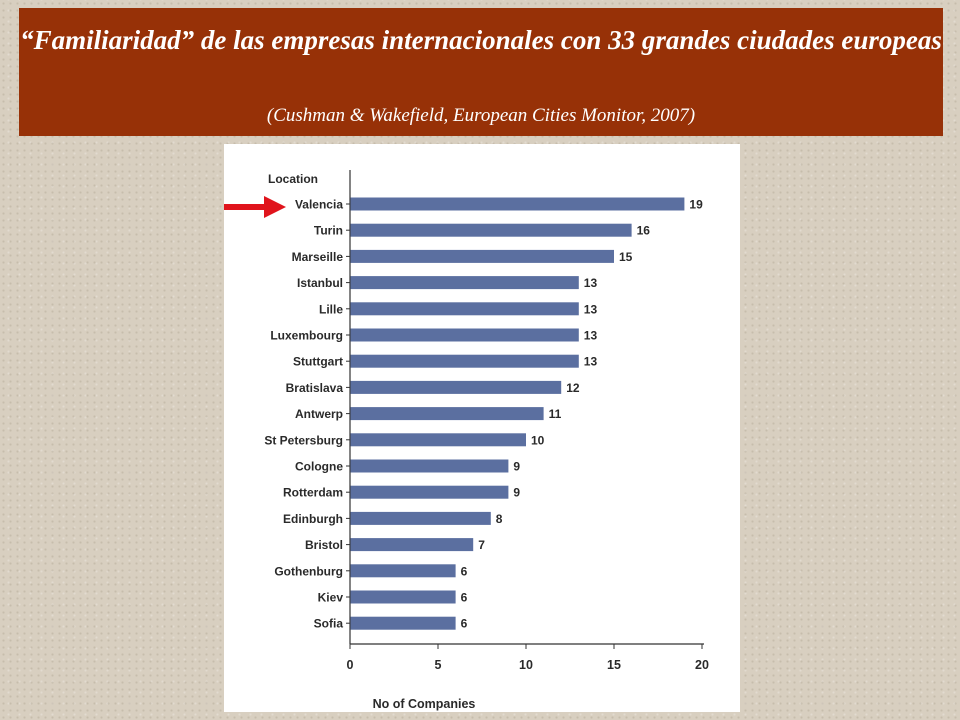 This screenshot has height=720, width=960. Describe the element at coordinates (464, 361) in the screenshot. I see `bar-stuttgart` at that location.